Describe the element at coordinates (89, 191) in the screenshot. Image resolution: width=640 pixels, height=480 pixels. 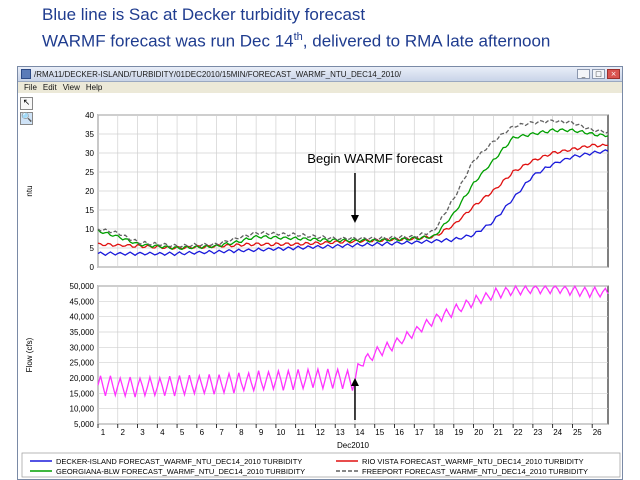
I see `y-tick-label: 20` at that location.